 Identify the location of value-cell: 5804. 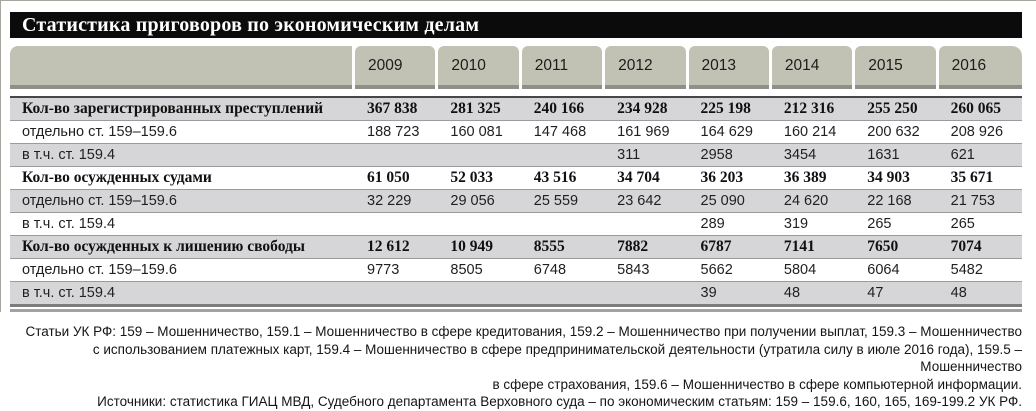
(800, 270).